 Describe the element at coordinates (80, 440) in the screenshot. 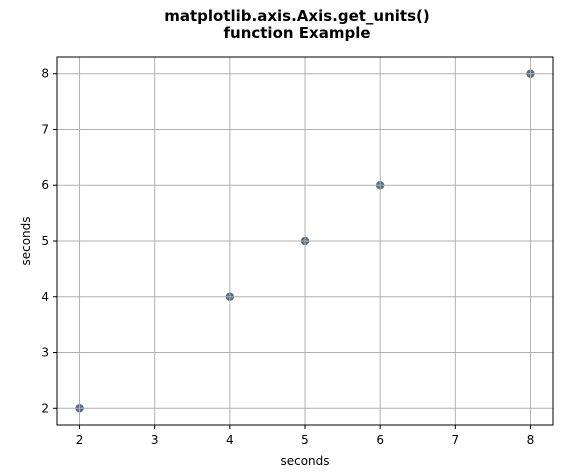

I see `x-tick-label: 2` at that location.